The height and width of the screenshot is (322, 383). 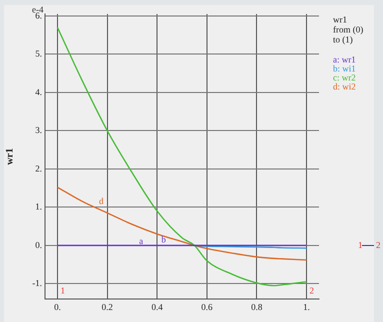 What do you see at coordinates (207, 307) in the screenshot?
I see `x-tick-label: 0.6` at bounding box center [207, 307].